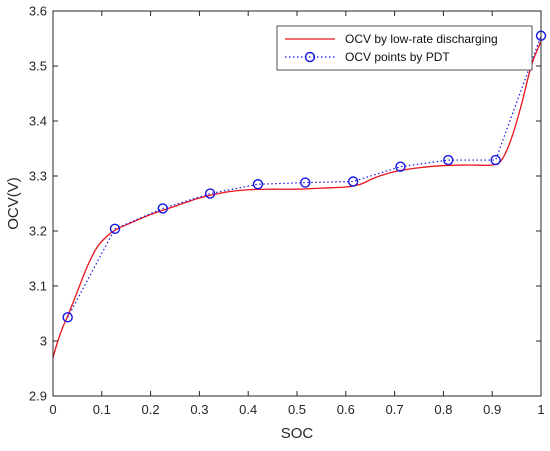  What do you see at coordinates (102, 409) in the screenshot?
I see `x-tick-label: 0.1` at bounding box center [102, 409].